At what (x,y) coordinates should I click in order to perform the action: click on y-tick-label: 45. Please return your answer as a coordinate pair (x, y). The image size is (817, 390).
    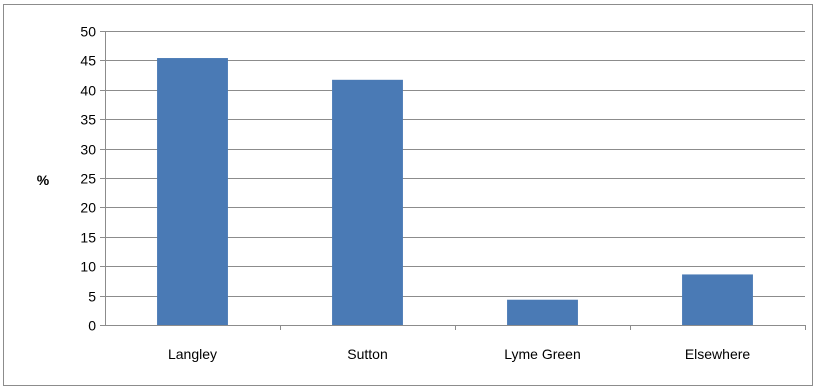
    Looking at the image, I should click on (88, 61).